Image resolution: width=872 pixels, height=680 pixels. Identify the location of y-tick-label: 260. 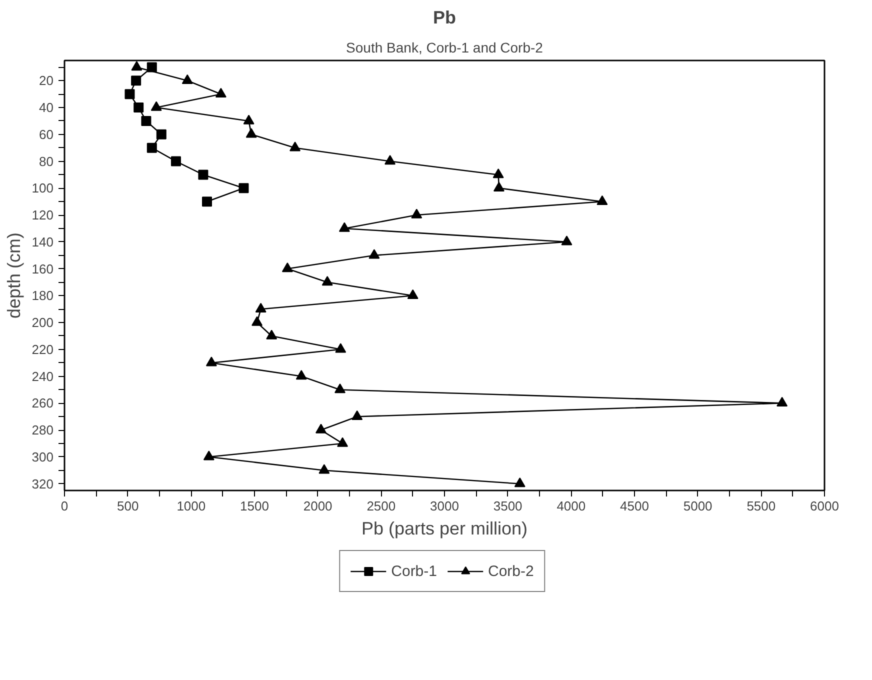
(43, 403).